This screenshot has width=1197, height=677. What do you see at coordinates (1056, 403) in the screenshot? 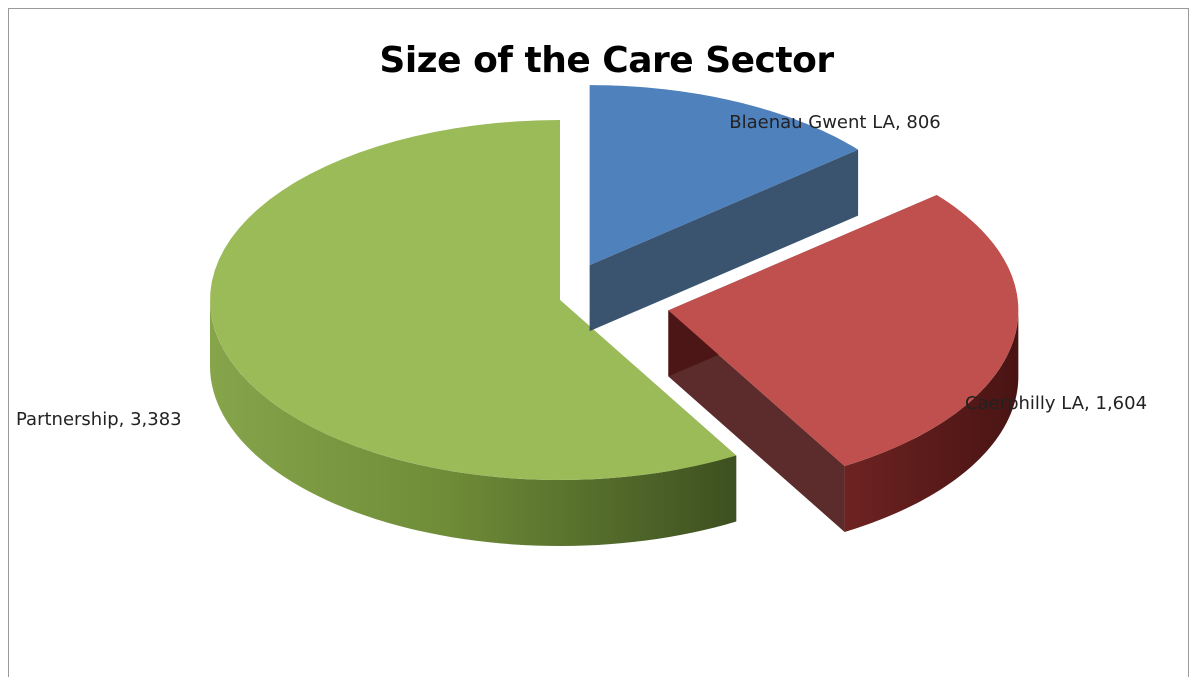
I see `data-label-caerphilly: Caerphilly LA, 1,604` at bounding box center [1056, 403].